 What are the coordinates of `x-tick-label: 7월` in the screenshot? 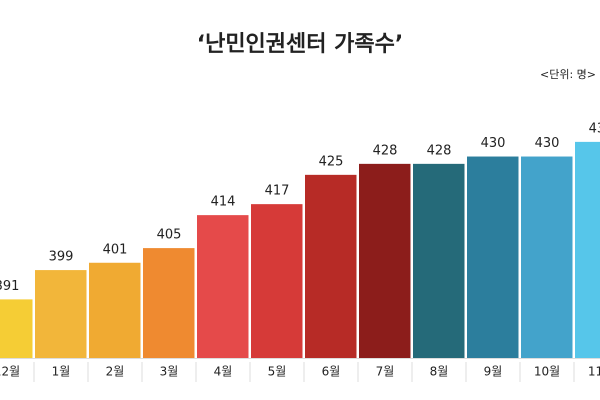 It's located at (385, 372).